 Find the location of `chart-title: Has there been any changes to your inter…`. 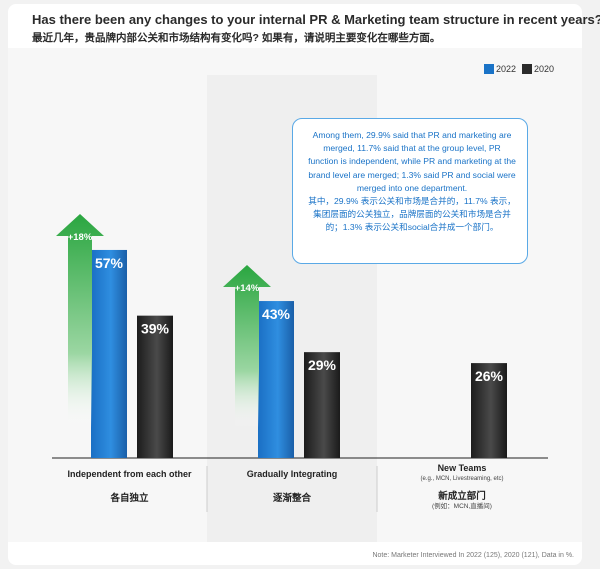

chart-title: Has there been any changes to your inter… is located at coordinates (316, 19).